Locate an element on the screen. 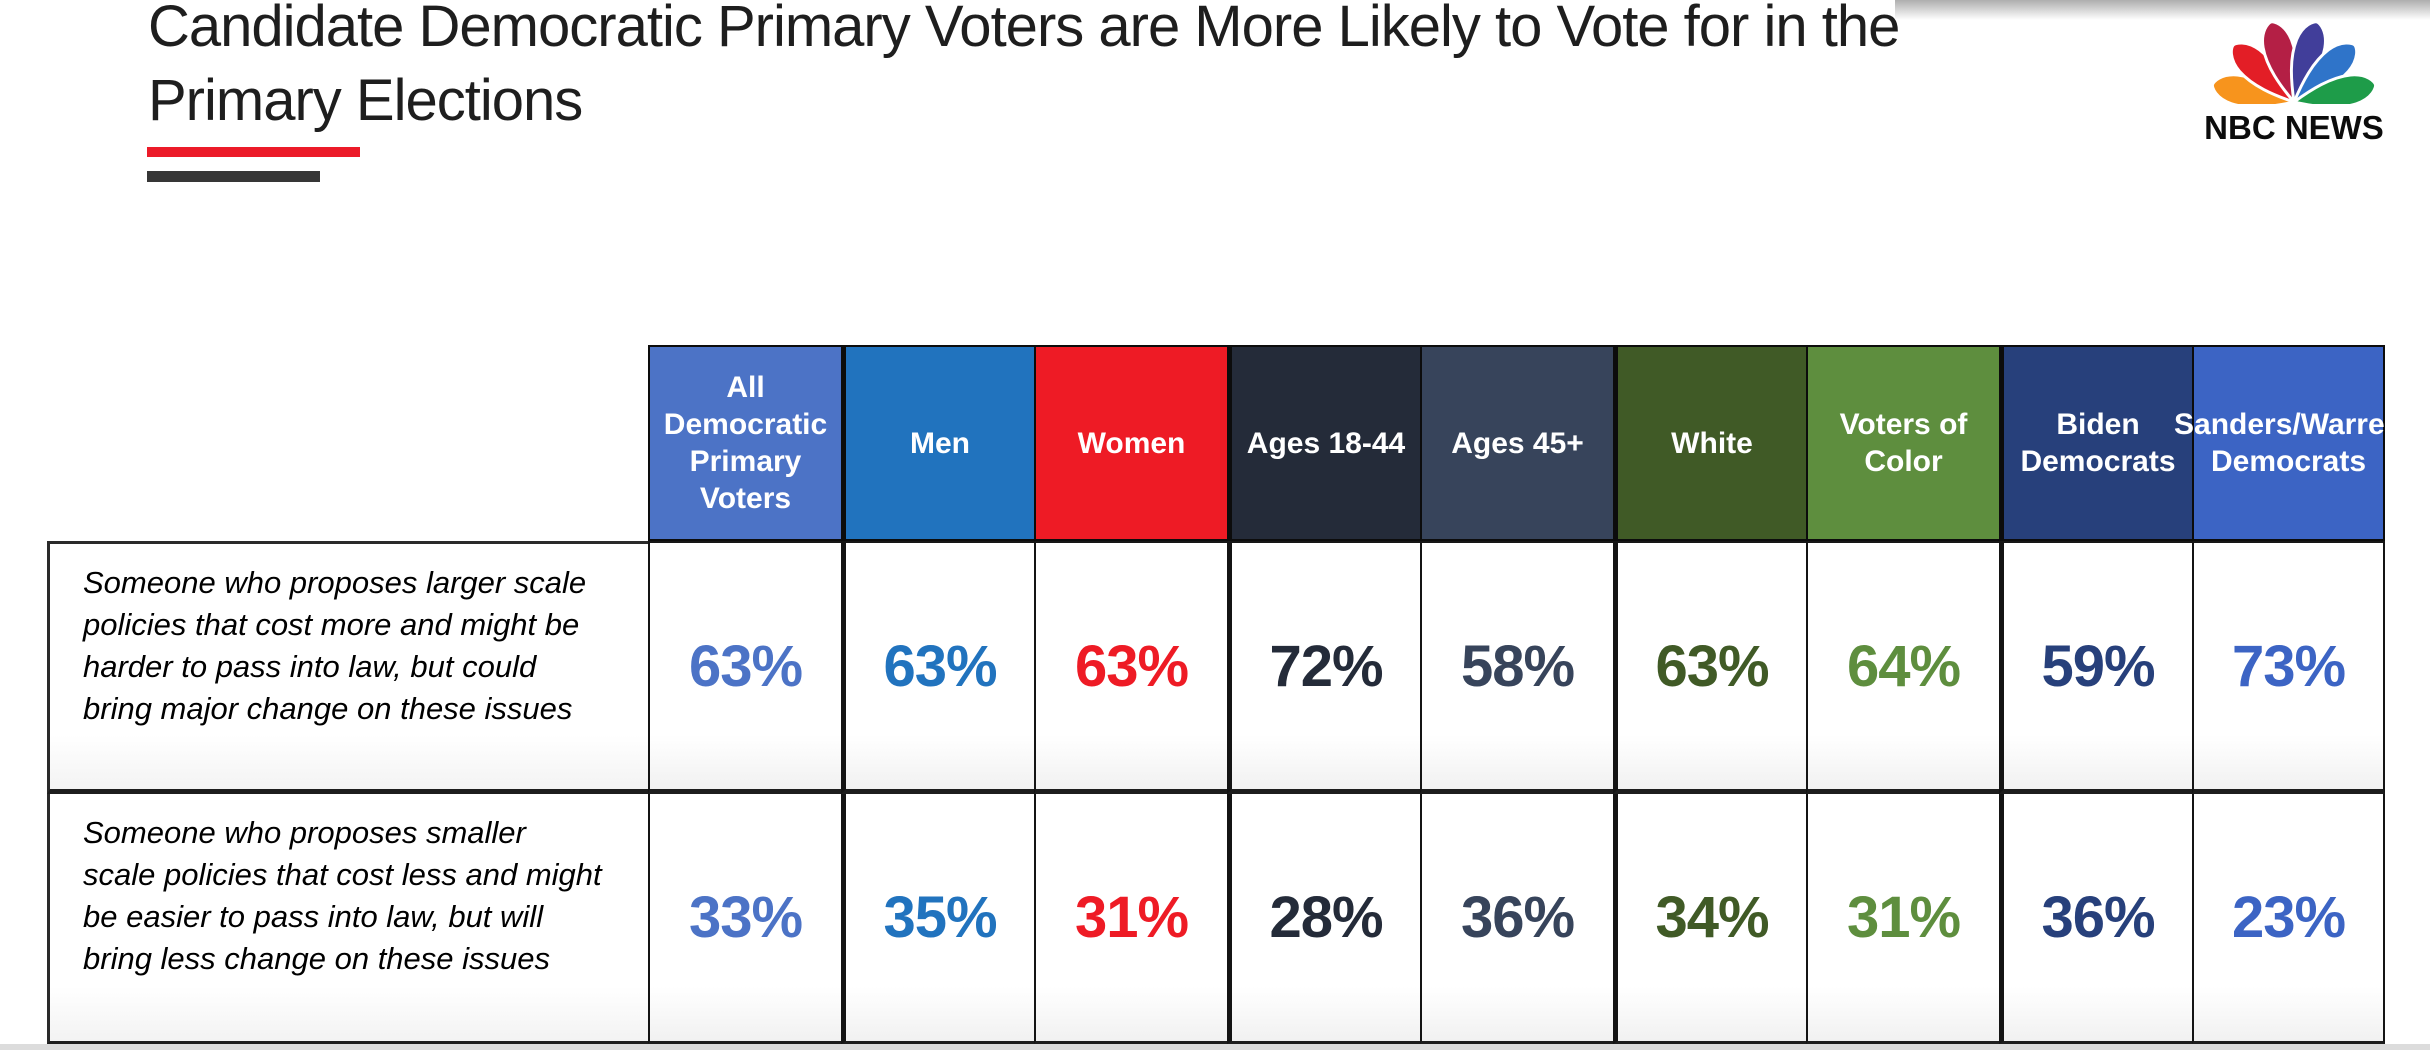  value-smaller-voters-of-color: 31% is located at coordinates (1902, 919).